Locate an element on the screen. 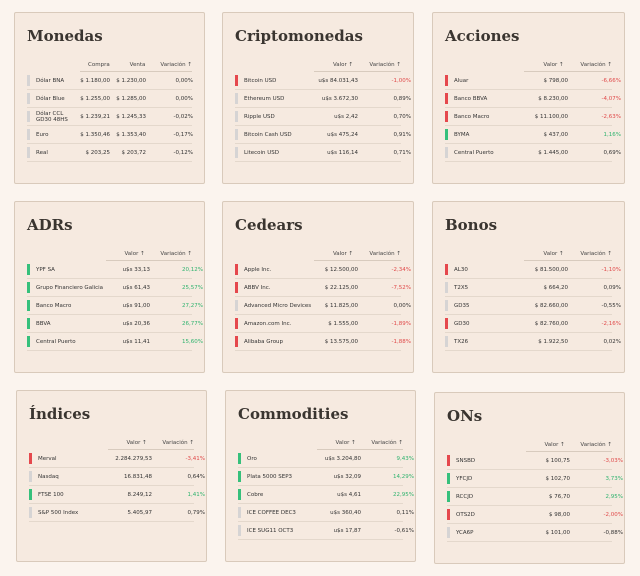  table-row: ICE COFFEE DEC3 u$s 360,40 0,11% is located at coordinates (326, 513).